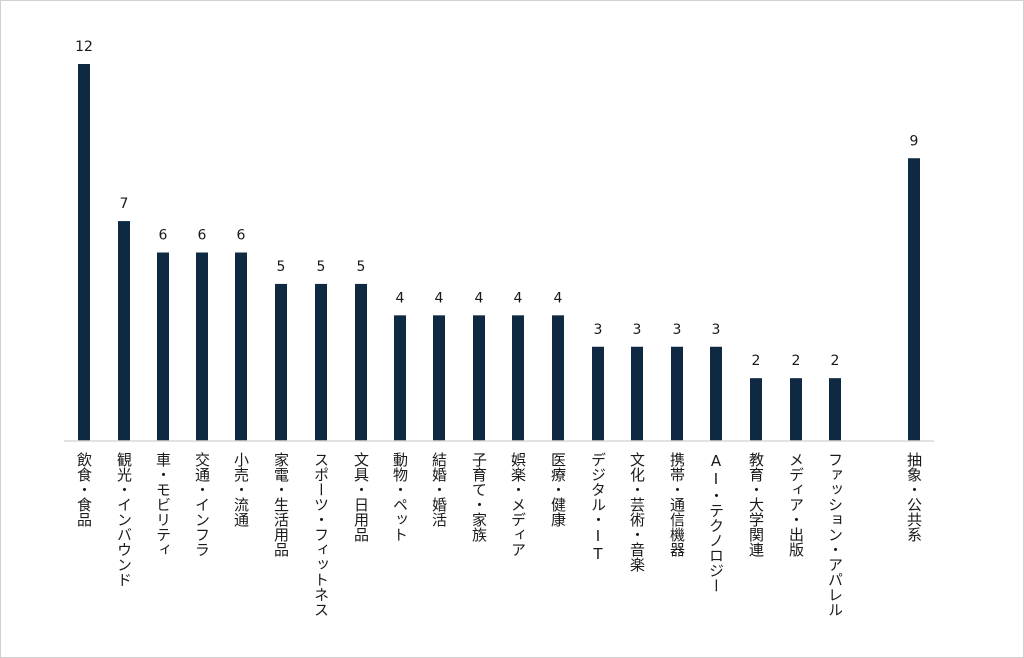  What do you see at coordinates (914, 497) in the screenshot?
I see `category-label: 抽象・公共系` at bounding box center [914, 497].